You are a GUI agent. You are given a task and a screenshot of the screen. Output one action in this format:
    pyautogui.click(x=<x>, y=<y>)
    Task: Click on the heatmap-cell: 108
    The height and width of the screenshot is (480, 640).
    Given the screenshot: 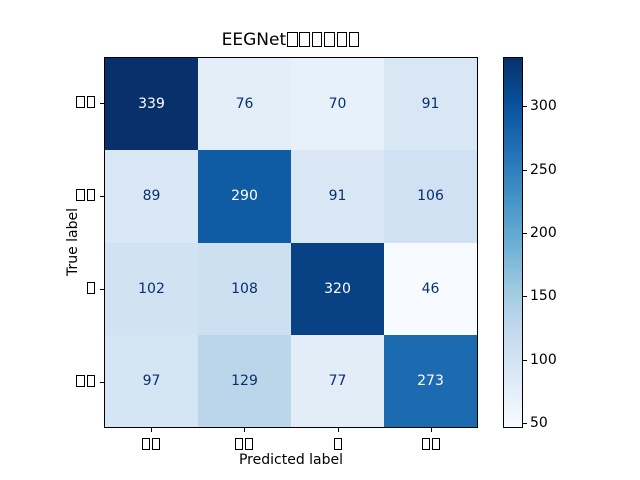 What is the action you would take?
    pyautogui.click(x=244, y=288)
    